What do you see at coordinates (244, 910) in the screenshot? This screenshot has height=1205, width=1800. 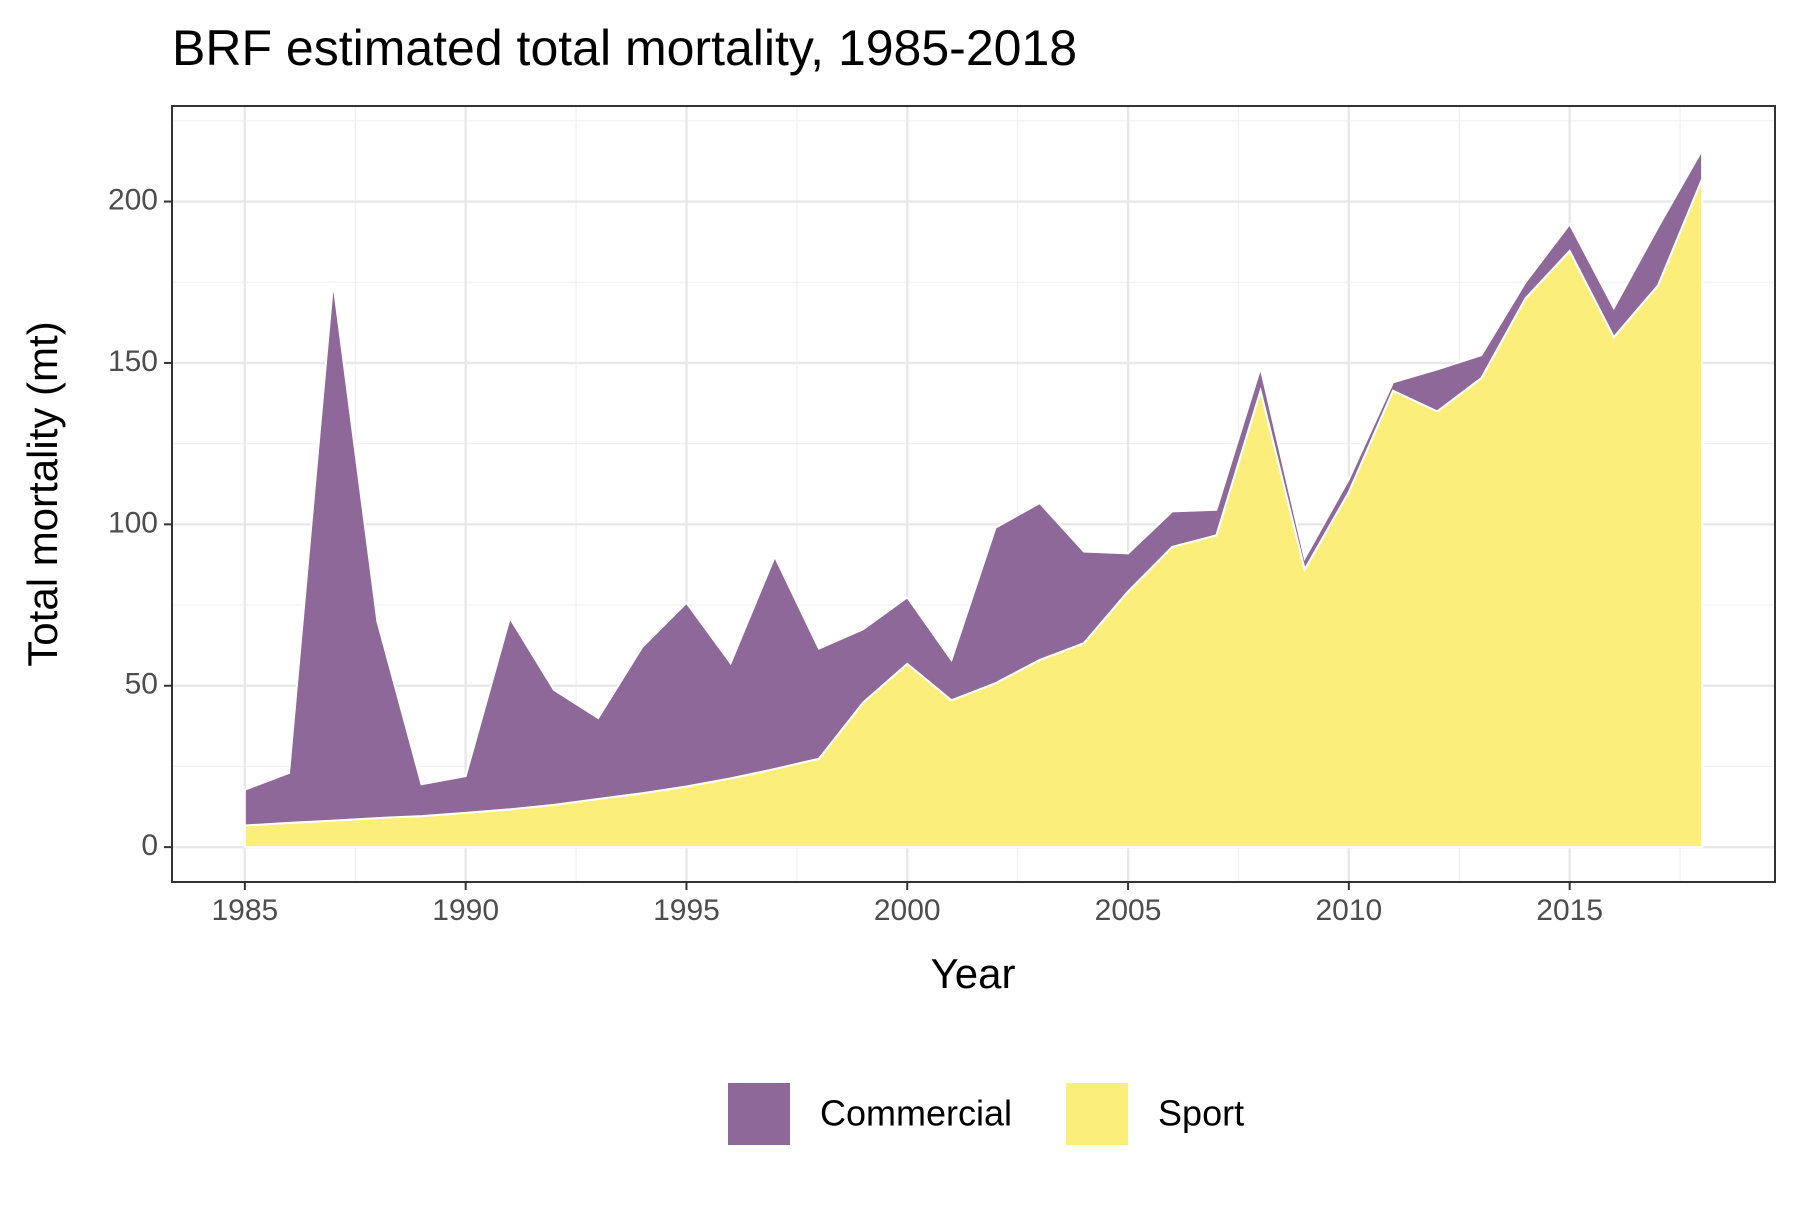 I see `x-tick-label: 1985` at bounding box center [244, 910].